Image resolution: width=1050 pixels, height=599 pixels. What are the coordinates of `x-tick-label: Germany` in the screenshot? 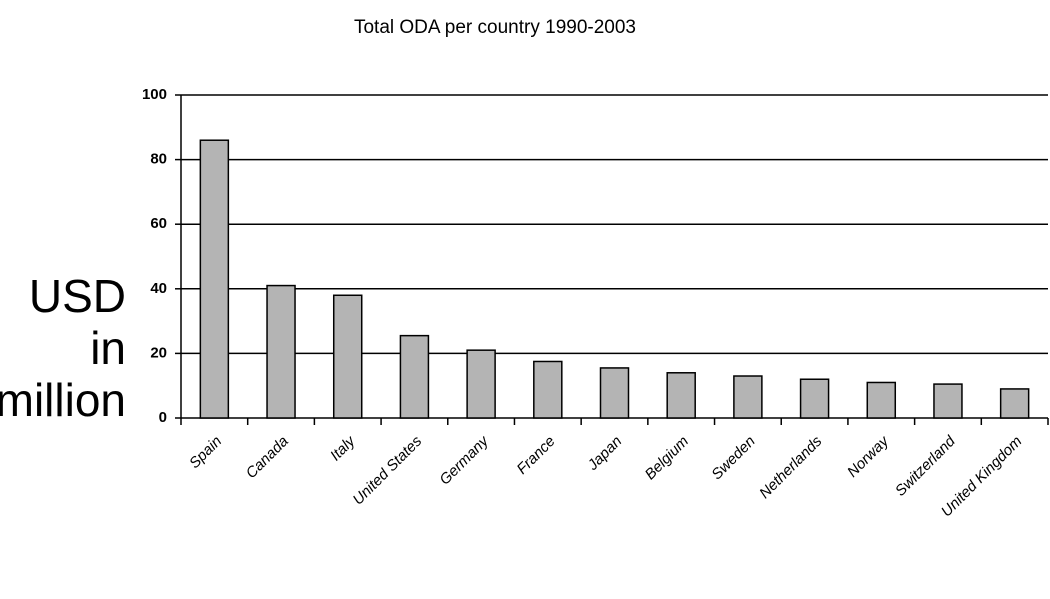 It's located at (464, 460).